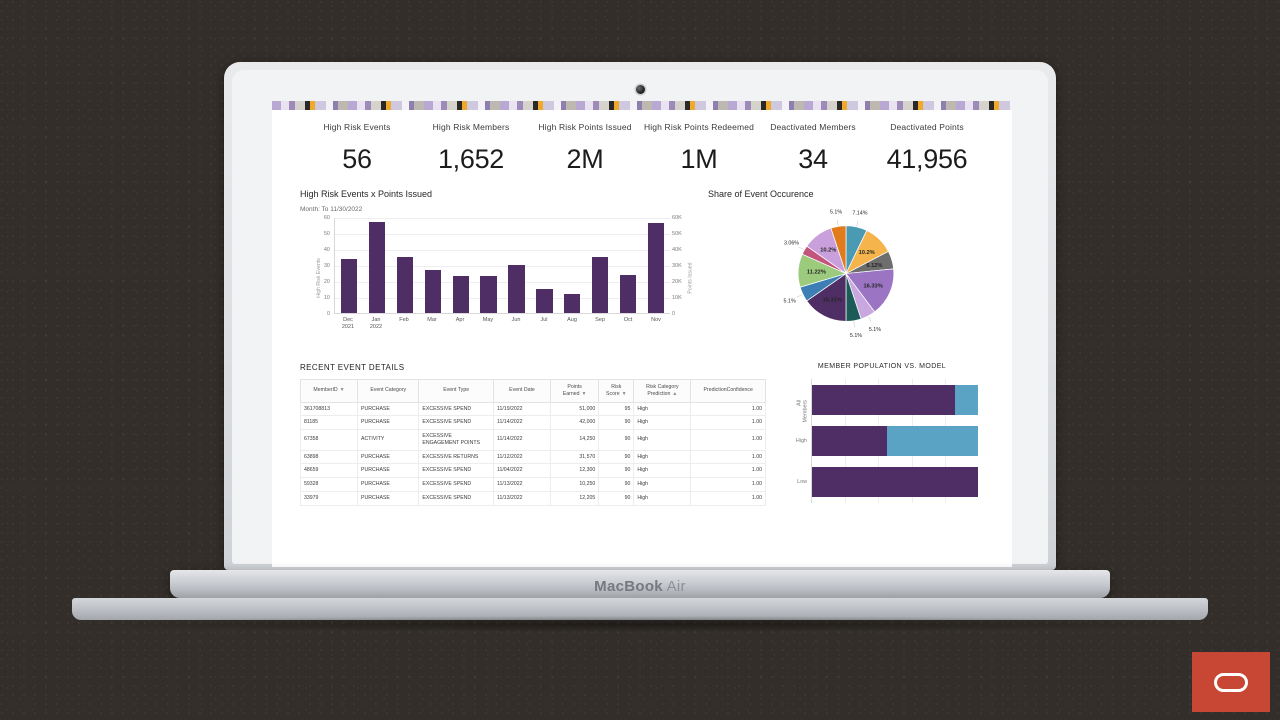  What do you see at coordinates (813, 127) in the screenshot?
I see `kpi-label: Deactivated Members` at bounding box center [813, 127].